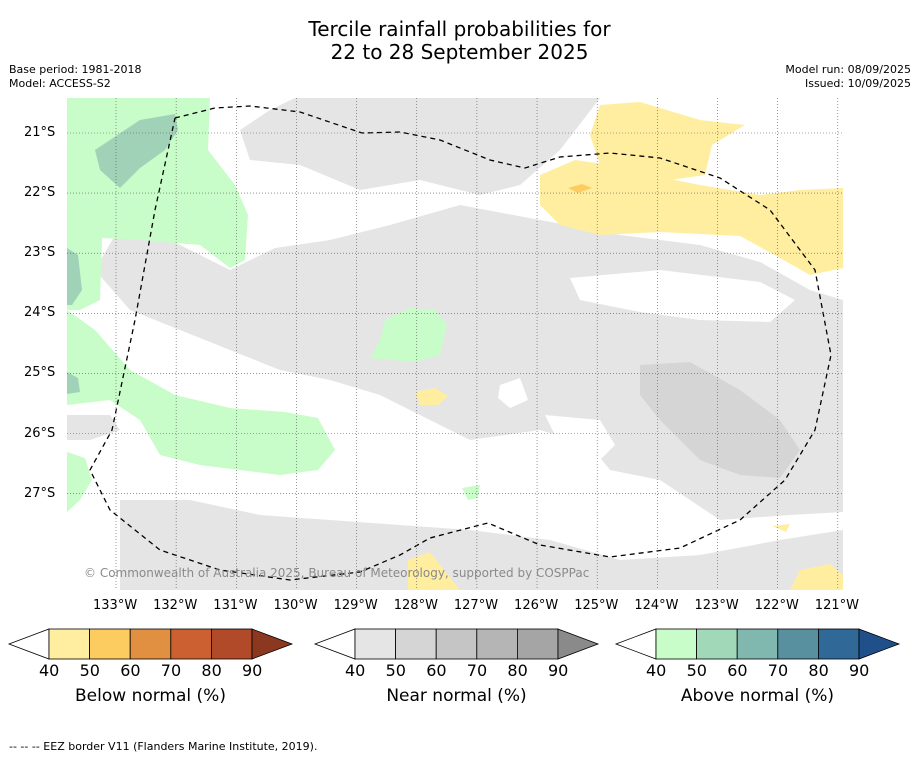 The image size is (919, 758). I want to click on base-period: Base period: 1981-2018, so click(75, 69).